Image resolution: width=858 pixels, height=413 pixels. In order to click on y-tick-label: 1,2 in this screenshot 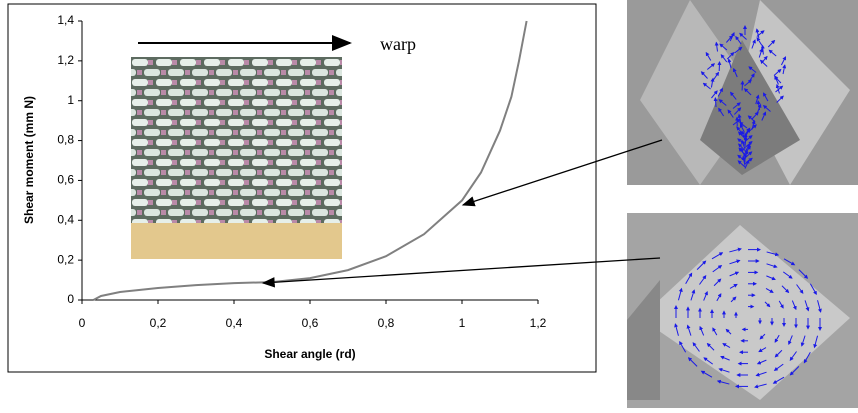, I will do `click(65, 60)`.